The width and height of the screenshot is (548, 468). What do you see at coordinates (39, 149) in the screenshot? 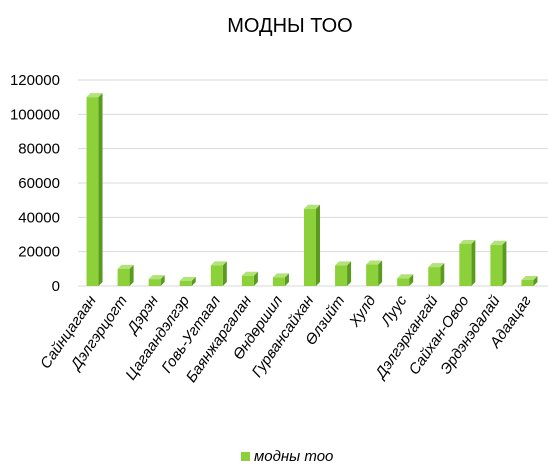
I see `y-tick-label: 80000` at bounding box center [39, 149].